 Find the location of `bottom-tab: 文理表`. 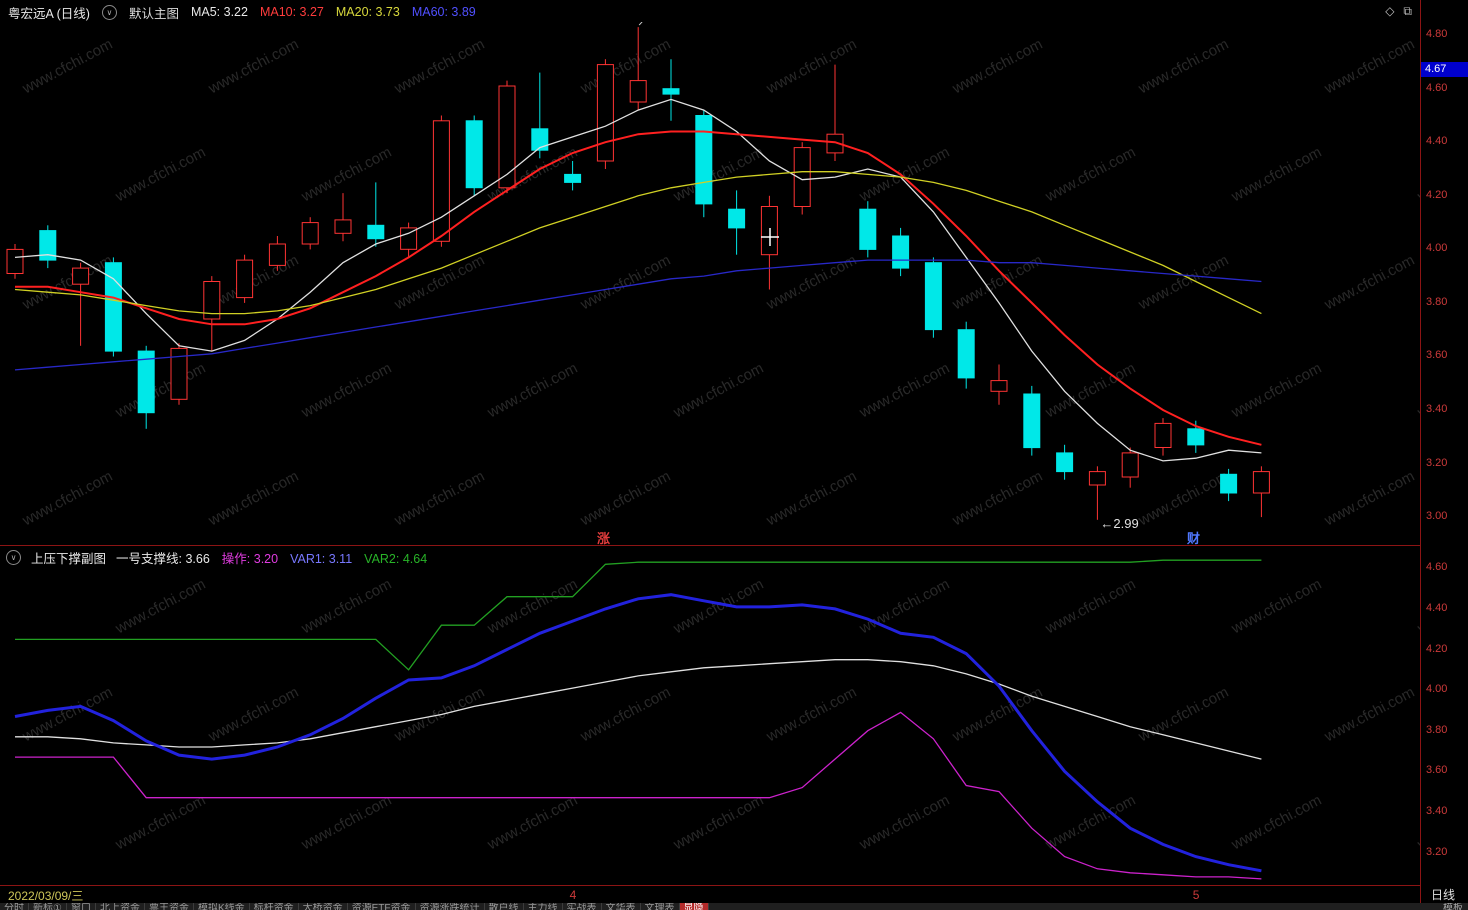

bottom-tab: 文理表 is located at coordinates (660, 906).